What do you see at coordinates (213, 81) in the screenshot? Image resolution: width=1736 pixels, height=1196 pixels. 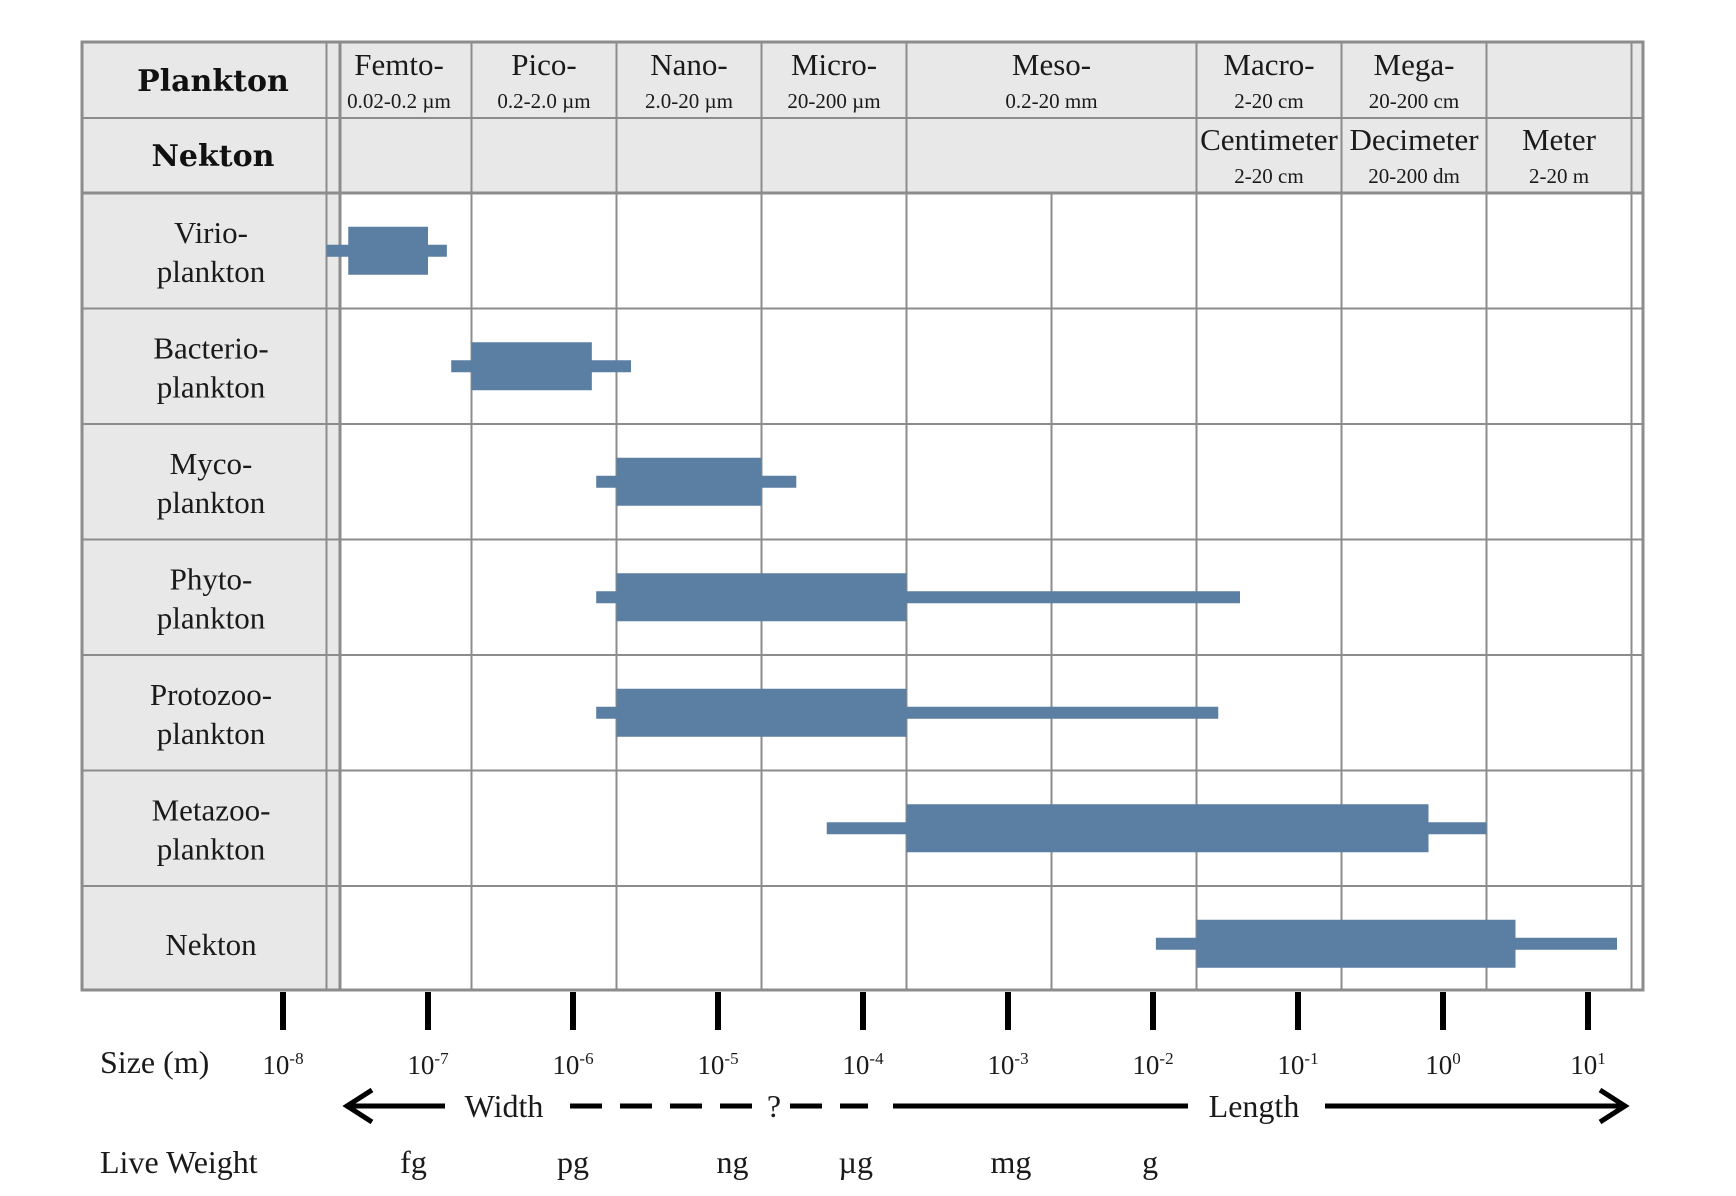 I see `plankton-header-label: Plankton` at bounding box center [213, 81].